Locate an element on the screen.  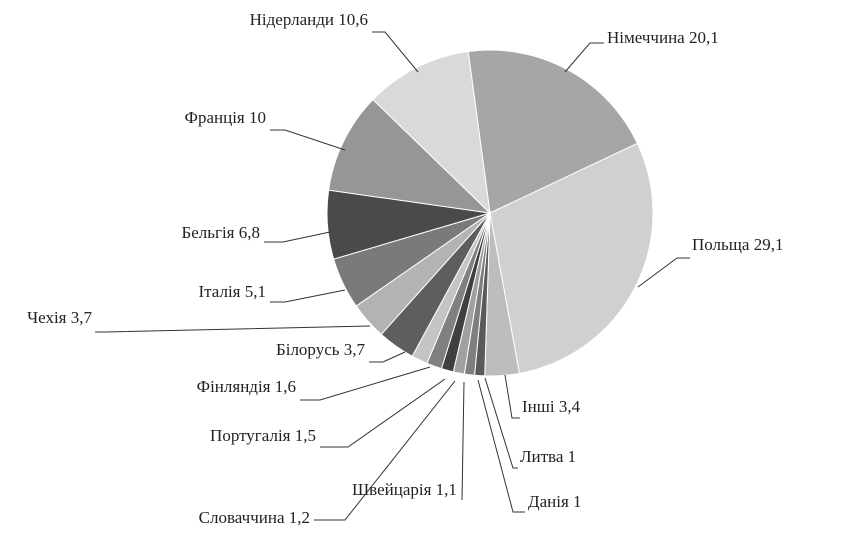
slice-label: Словаччина 1,2 is located at coordinates (254, 517).